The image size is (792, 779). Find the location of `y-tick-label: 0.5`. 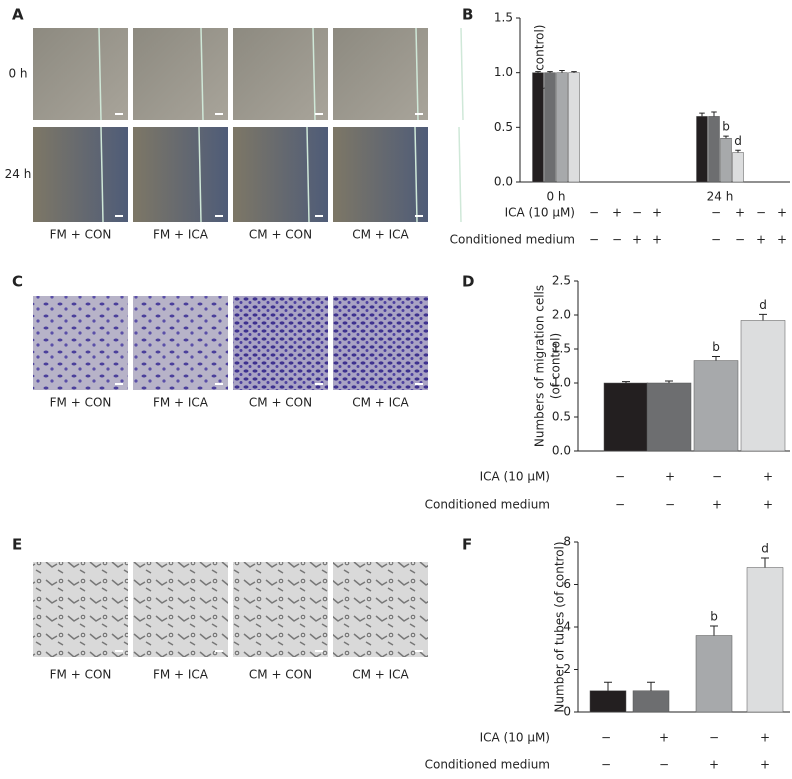

y-tick-label: 0.5 is located at coordinates (503, 127).